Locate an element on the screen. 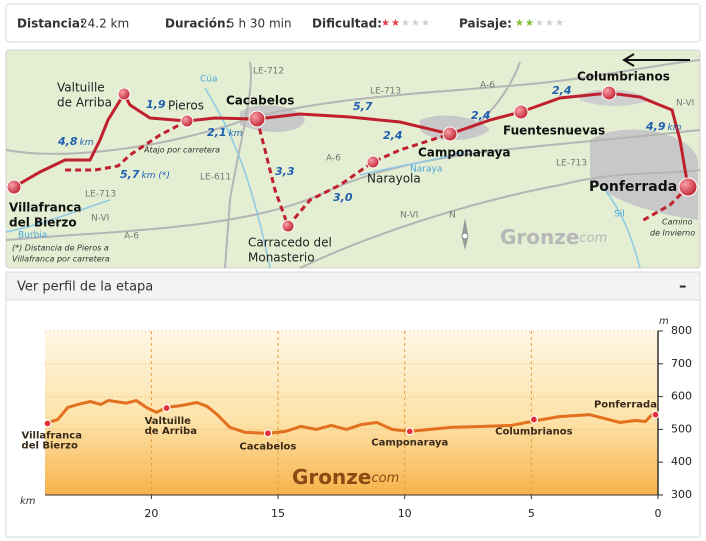 The image size is (706, 541). compass: N is located at coordinates (459, 230).